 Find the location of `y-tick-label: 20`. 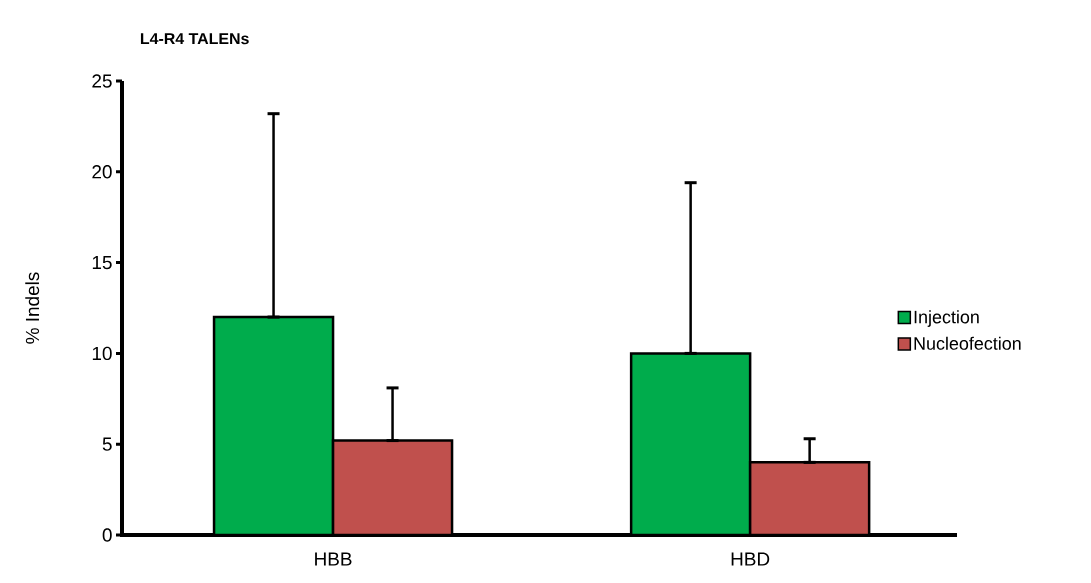

y-tick-label: 20 is located at coordinates (102, 172).